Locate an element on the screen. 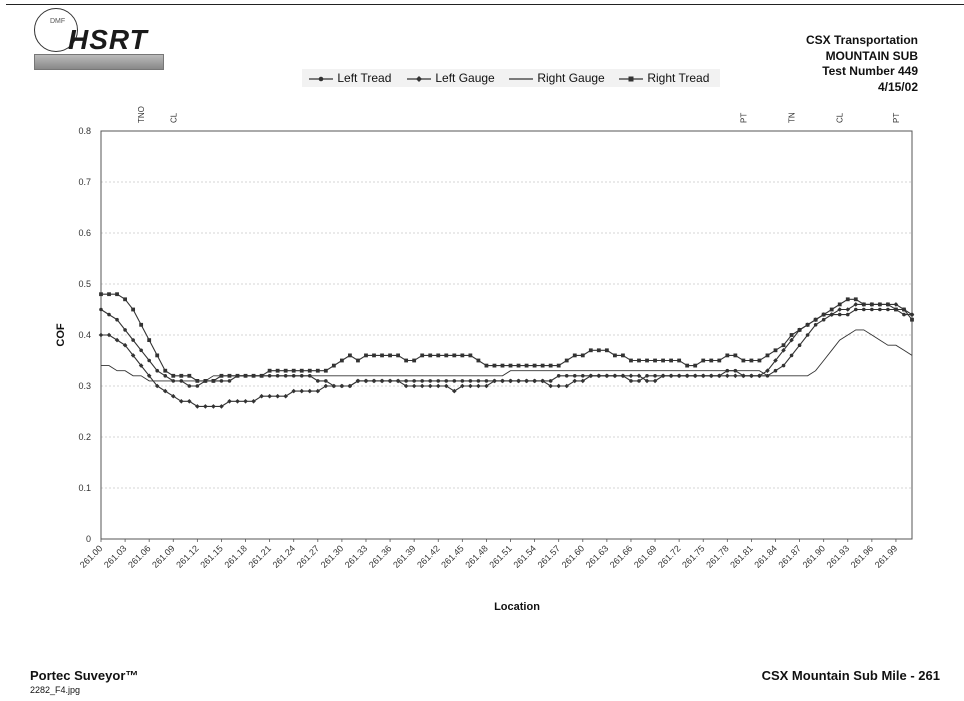 Image resolution: width=964 pixels, height=701 pixels. x-tick-label: 261.90 is located at coordinates (814, 556).